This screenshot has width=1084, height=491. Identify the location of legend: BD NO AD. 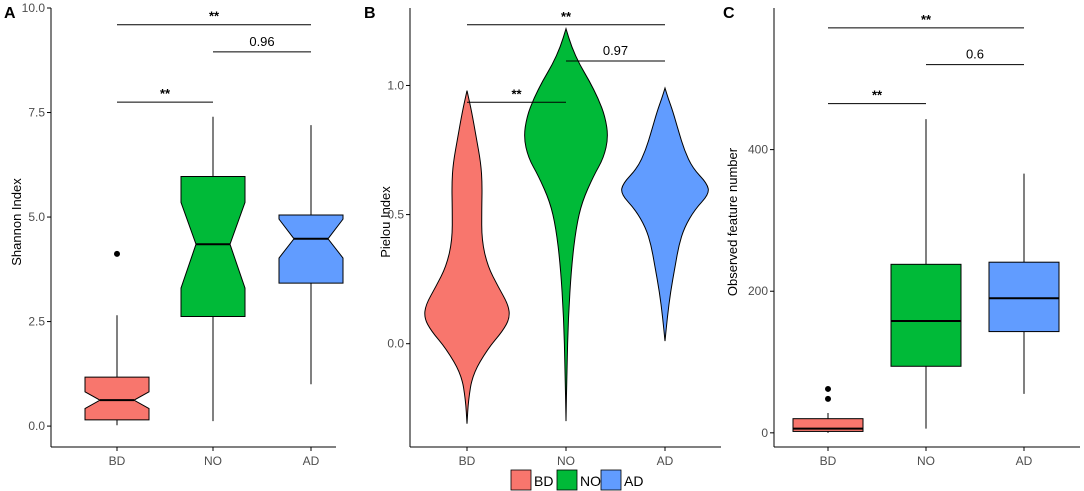
(576, 480).